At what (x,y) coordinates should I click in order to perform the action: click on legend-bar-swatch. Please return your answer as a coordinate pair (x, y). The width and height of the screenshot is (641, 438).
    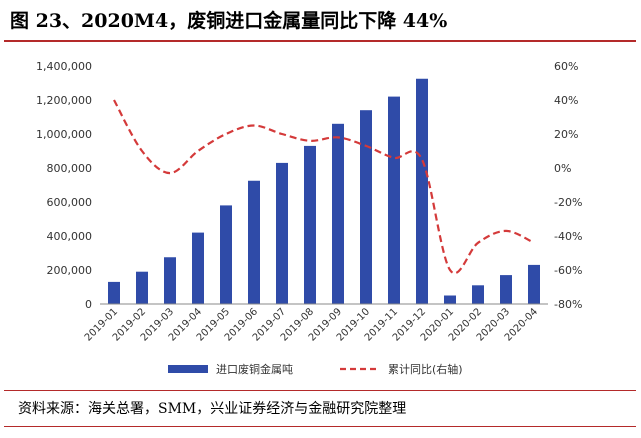
    Looking at the image, I should click on (188, 369).